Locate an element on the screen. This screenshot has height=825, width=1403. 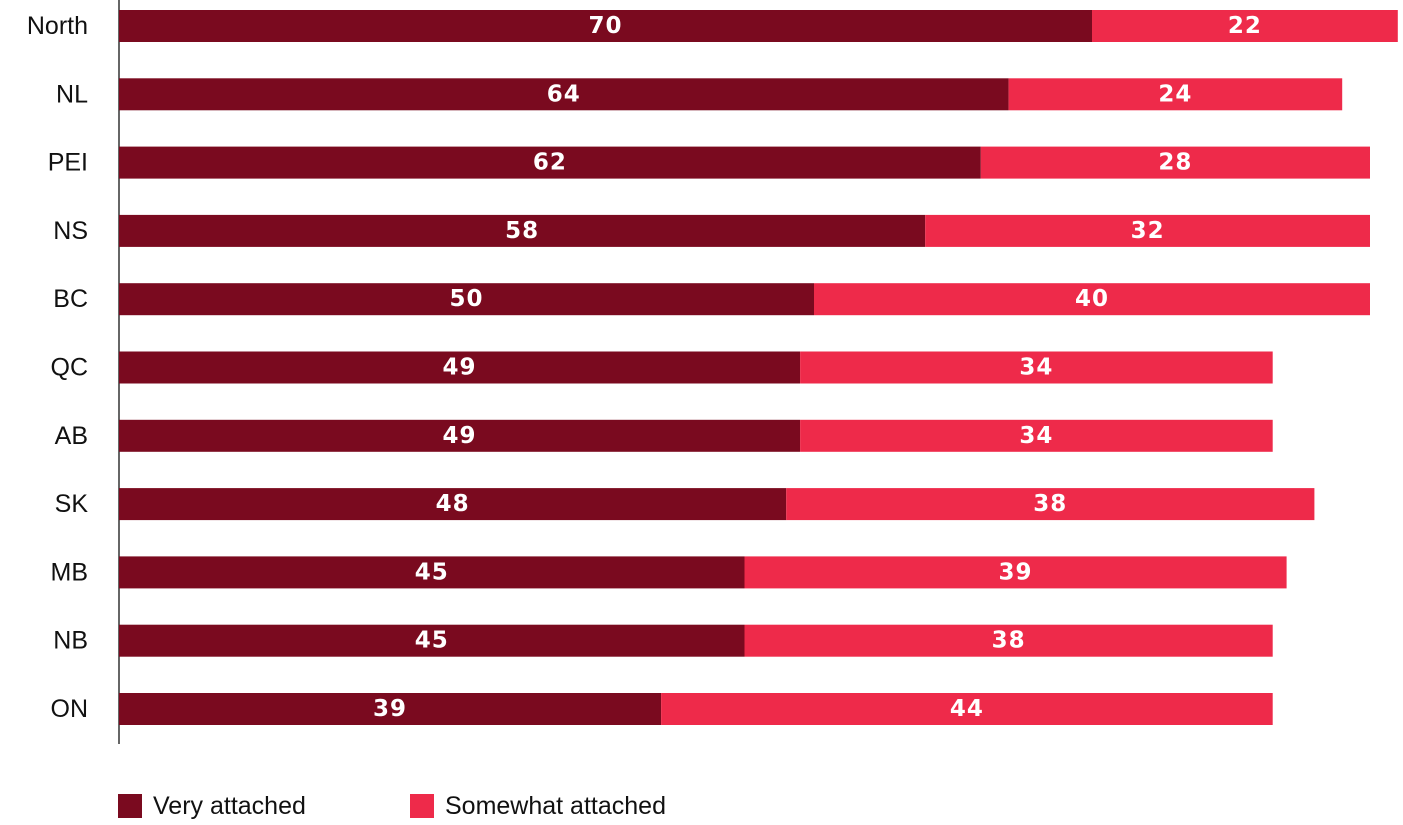
data-label: 48 is located at coordinates (453, 504).